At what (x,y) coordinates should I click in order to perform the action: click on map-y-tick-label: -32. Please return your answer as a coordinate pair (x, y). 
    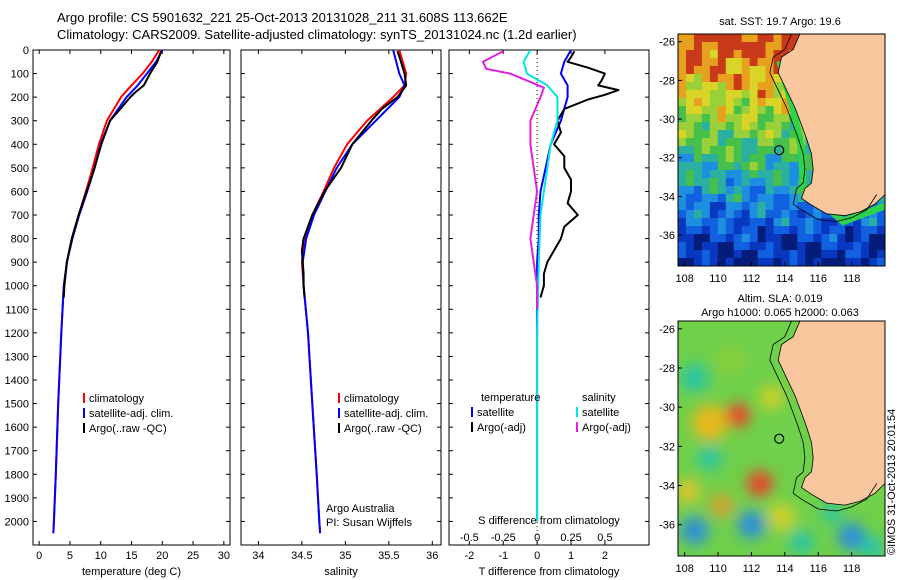
    Looking at the image, I should click on (667, 159).